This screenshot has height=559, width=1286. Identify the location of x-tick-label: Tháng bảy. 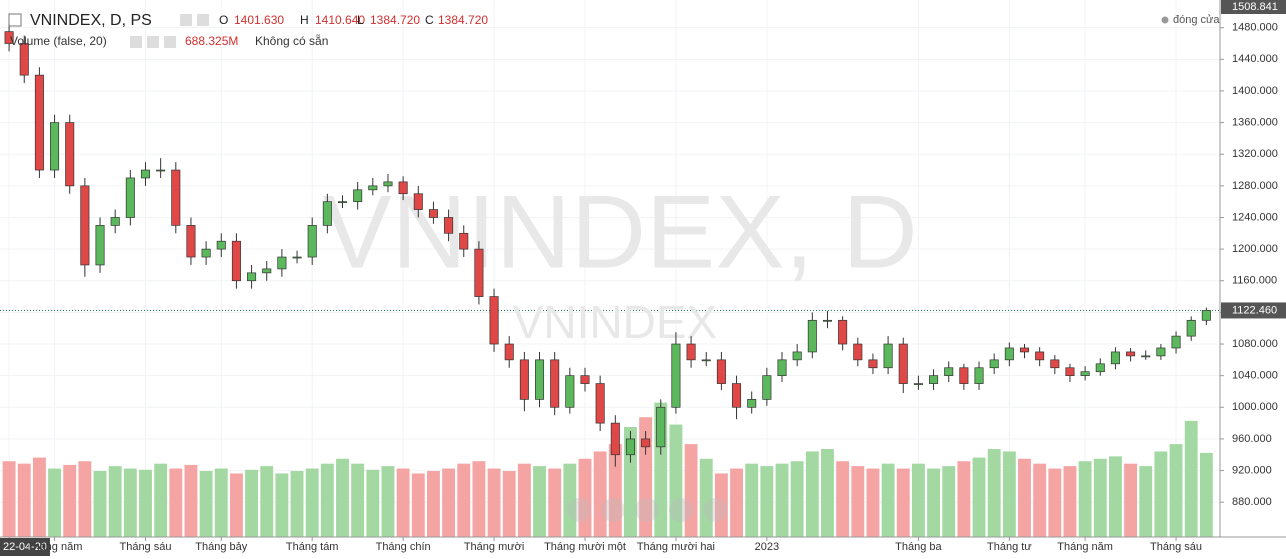
(221, 547).